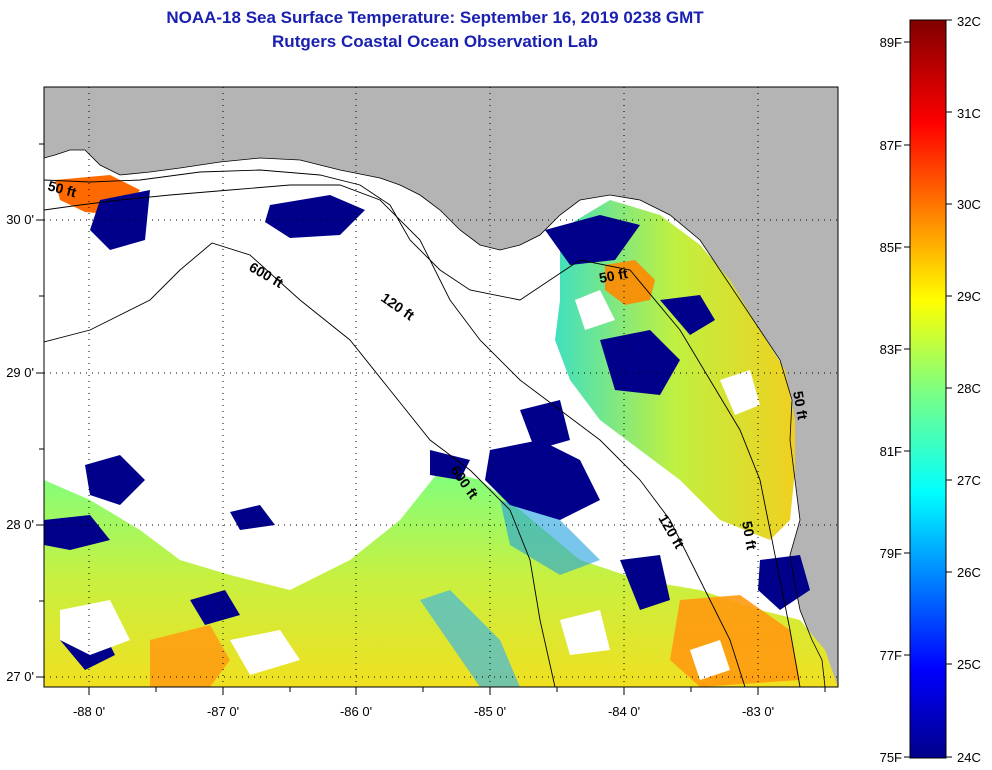  I want to click on colorbar-c-label: 30C, so click(969, 204).